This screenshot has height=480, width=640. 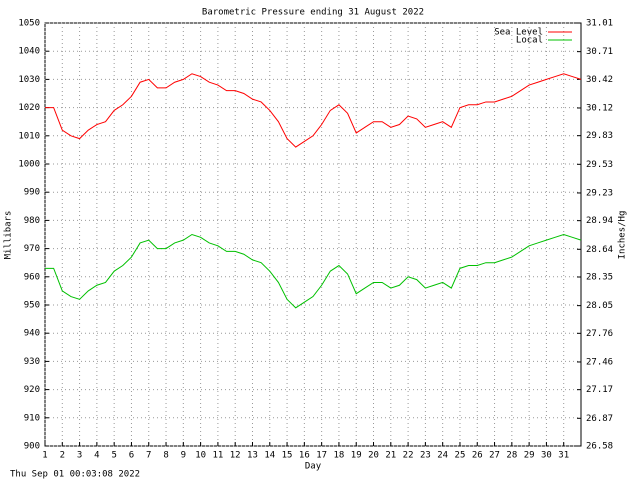 I want to click on x-tick-label: 31, so click(x=563, y=456).